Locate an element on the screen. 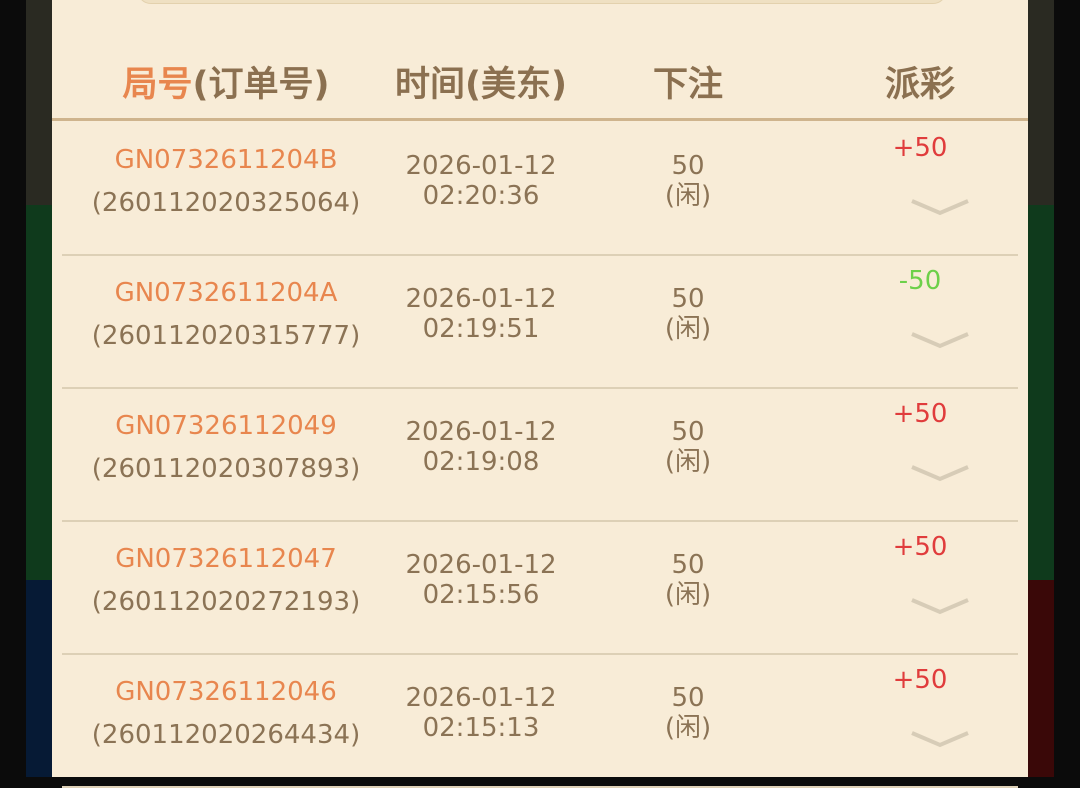  order-number: (260112020307893) is located at coordinates (226, 469).